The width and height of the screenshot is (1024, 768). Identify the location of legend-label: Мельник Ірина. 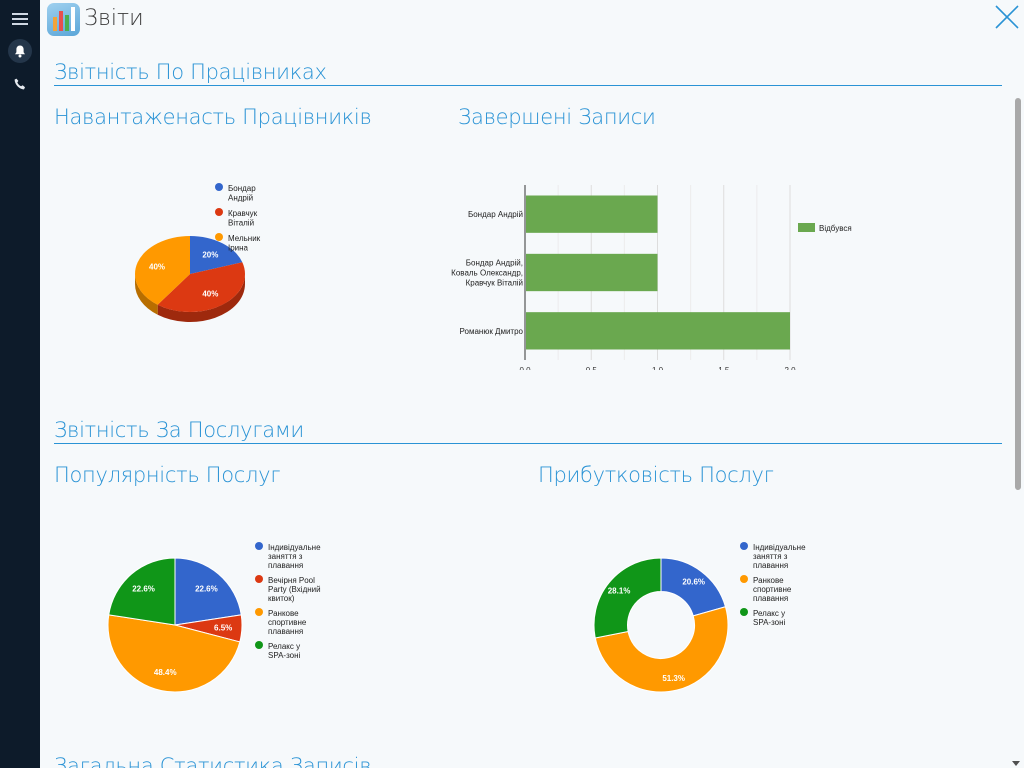
(244, 243).